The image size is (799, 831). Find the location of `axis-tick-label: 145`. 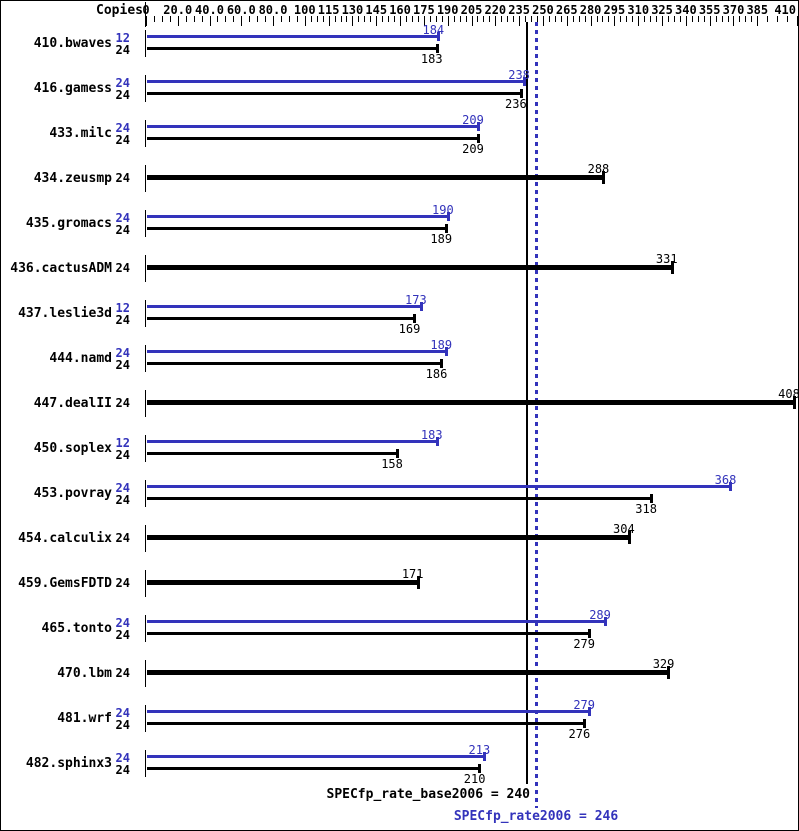

axis-tick-label: 145 is located at coordinates (376, 10).